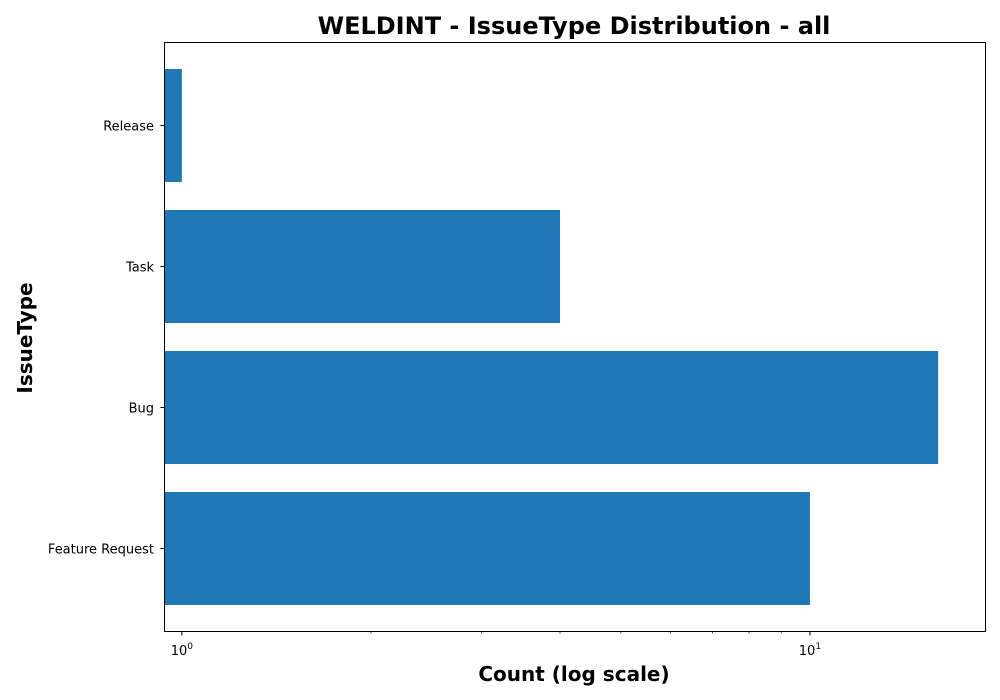  I want to click on bar-feature-request, so click(487, 548).